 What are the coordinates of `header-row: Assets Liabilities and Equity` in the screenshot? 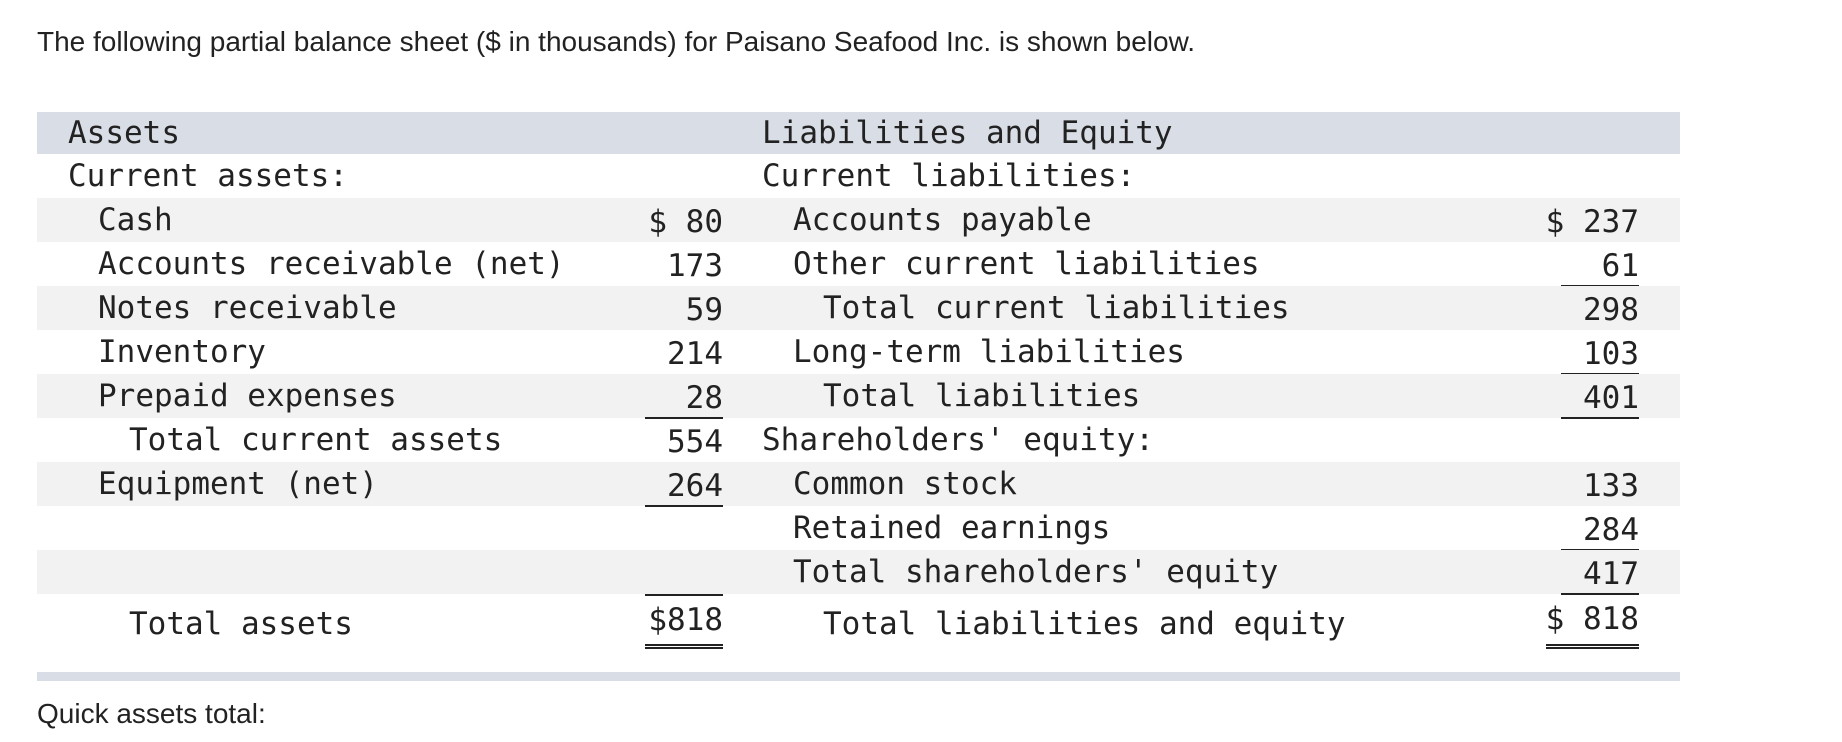 It's located at (858, 133).